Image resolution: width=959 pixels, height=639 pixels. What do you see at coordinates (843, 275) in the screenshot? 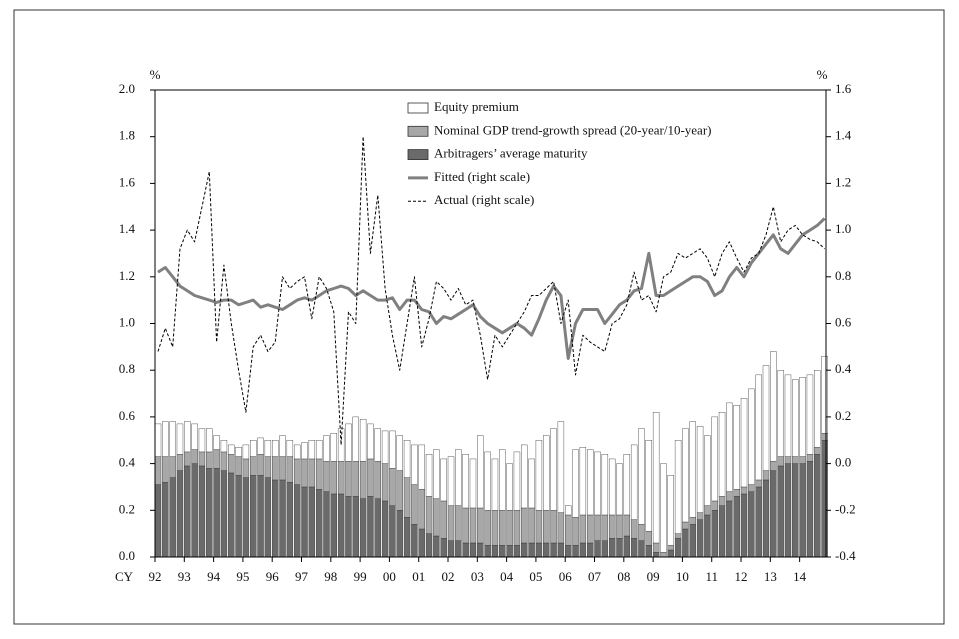
I see `y2-tick-label: 0.8` at bounding box center [843, 275].